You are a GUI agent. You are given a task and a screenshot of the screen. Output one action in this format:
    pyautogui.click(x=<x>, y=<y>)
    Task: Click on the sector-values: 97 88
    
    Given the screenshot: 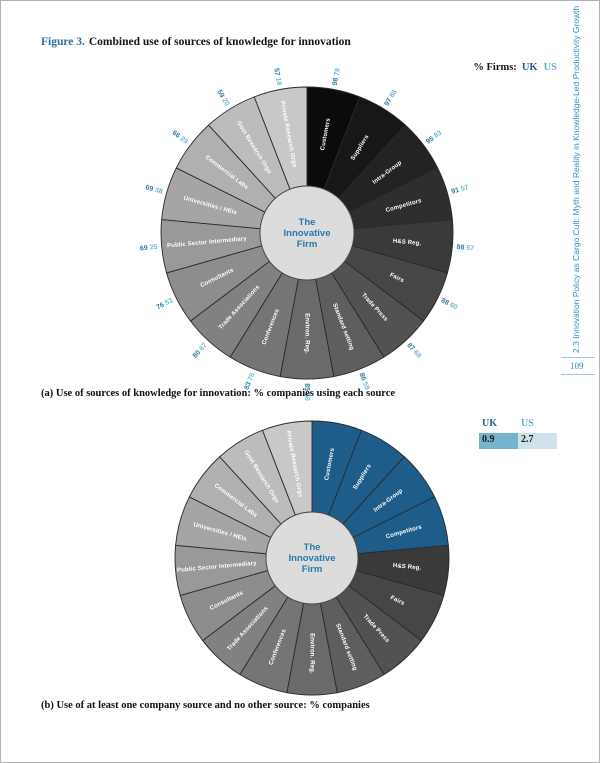 What is the action you would take?
    pyautogui.click(x=390, y=98)
    